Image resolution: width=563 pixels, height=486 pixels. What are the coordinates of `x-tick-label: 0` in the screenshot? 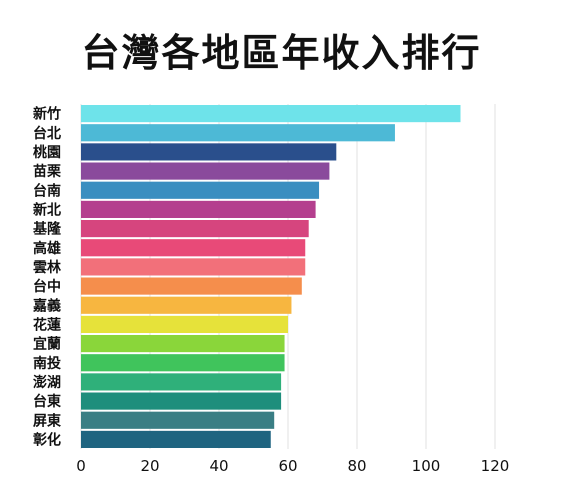 It's located at (81, 466).